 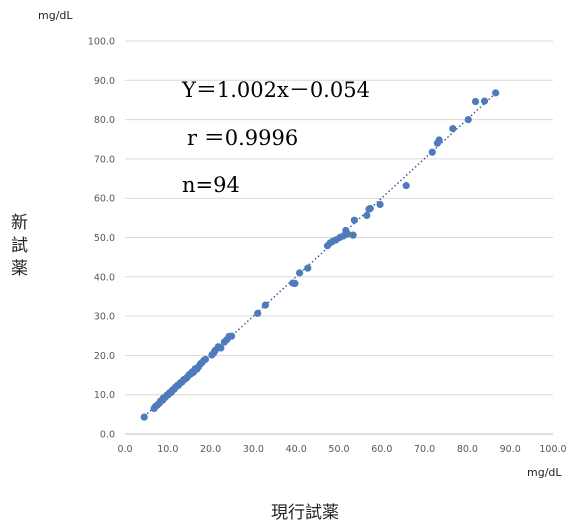 I want to click on y-axis-title-char-2: 試, so click(x=19, y=246).